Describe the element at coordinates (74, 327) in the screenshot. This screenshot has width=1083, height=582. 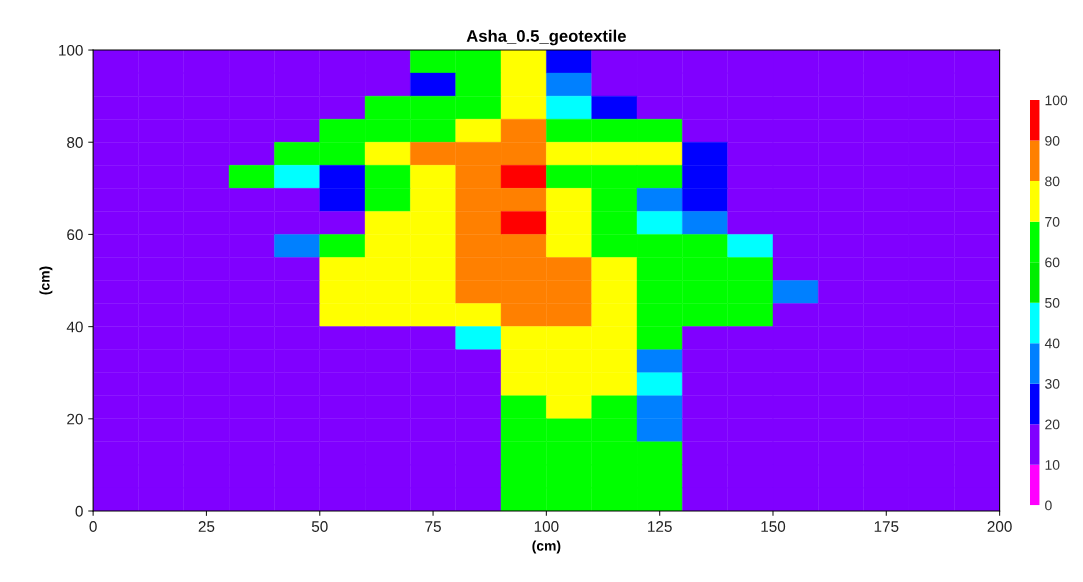
I see `y-tick-label: 40` at that location.